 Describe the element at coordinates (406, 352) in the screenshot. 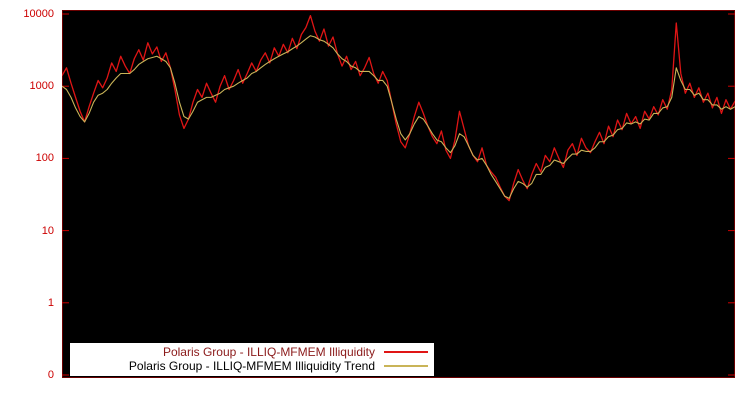

I see `legend-line-sample-red` at that location.